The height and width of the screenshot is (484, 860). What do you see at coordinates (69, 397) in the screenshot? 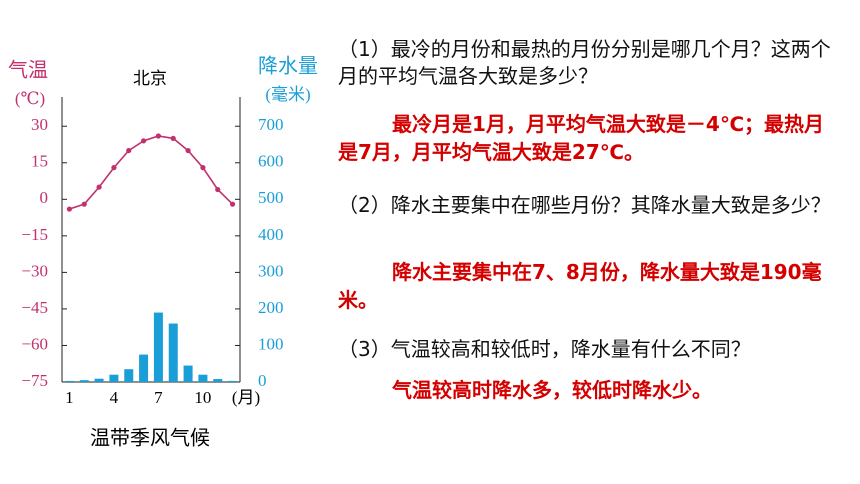
I see `x-tick-label: 1` at bounding box center [69, 397].